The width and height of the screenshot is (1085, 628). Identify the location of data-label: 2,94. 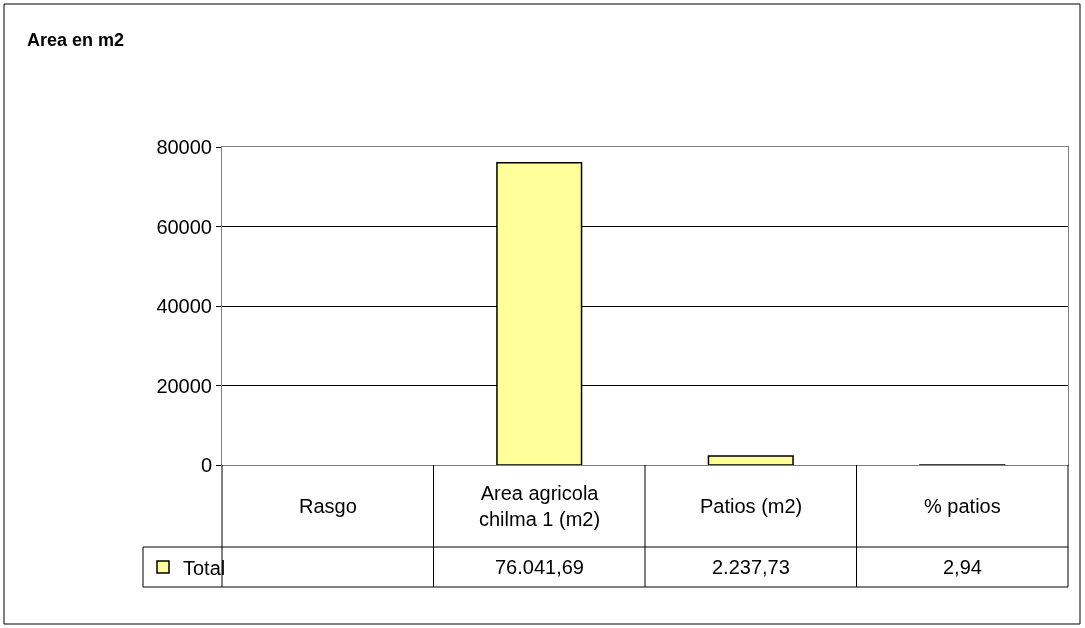
(962, 567).